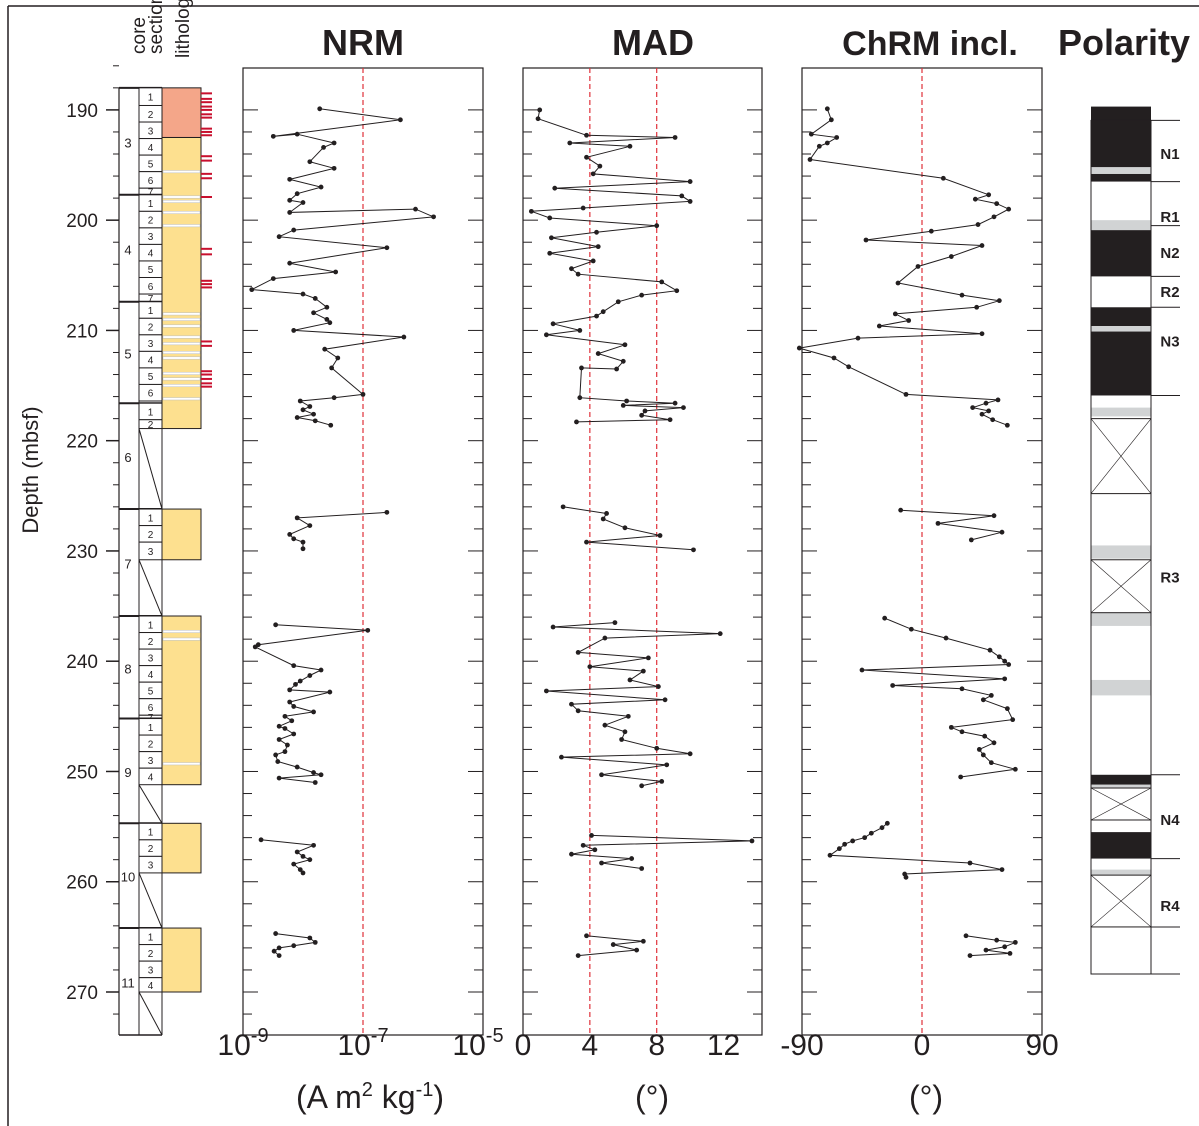 This screenshot has width=1199, height=1126. Describe the element at coordinates (1169, 341) in the screenshot. I see `polarity-zone-label: N3` at that location.